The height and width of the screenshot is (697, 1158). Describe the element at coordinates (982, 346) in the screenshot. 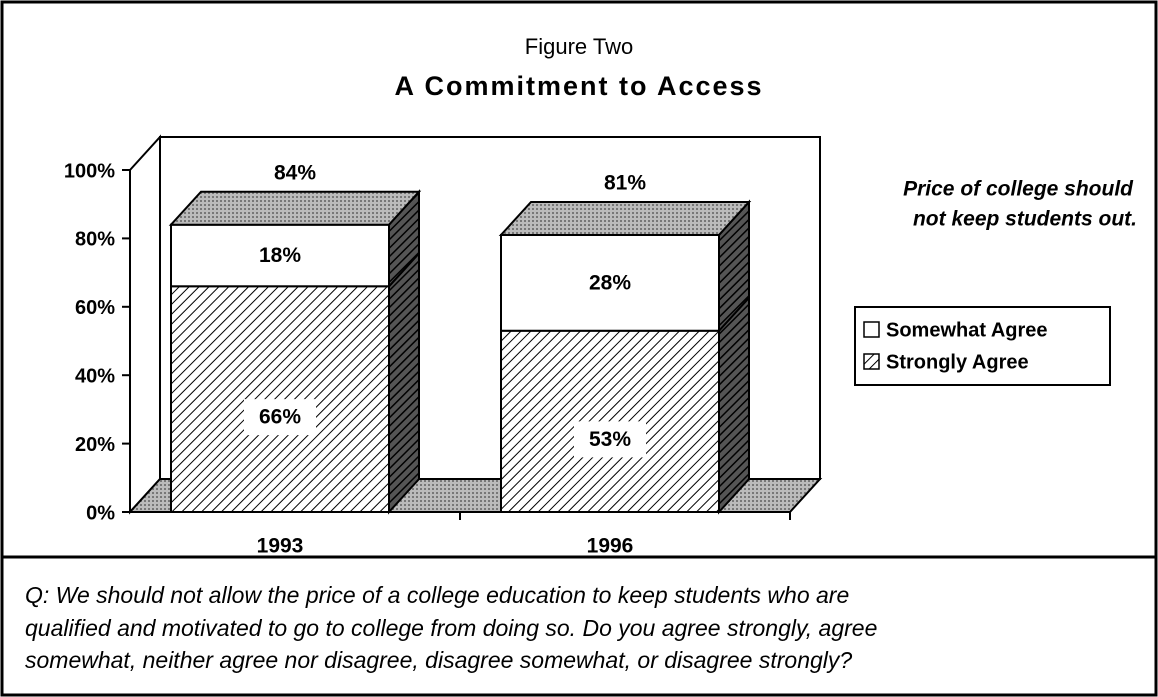

I see `legend` at that location.